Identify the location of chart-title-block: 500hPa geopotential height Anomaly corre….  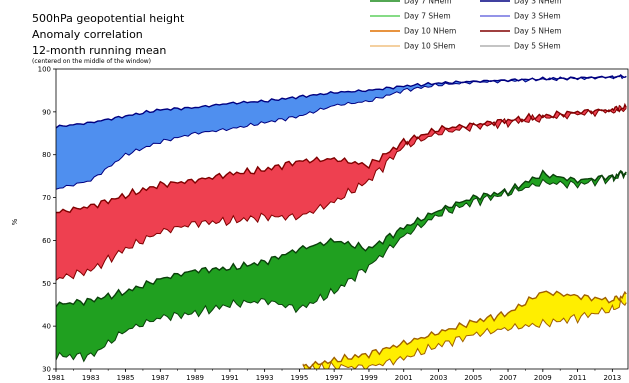
(108, 38).